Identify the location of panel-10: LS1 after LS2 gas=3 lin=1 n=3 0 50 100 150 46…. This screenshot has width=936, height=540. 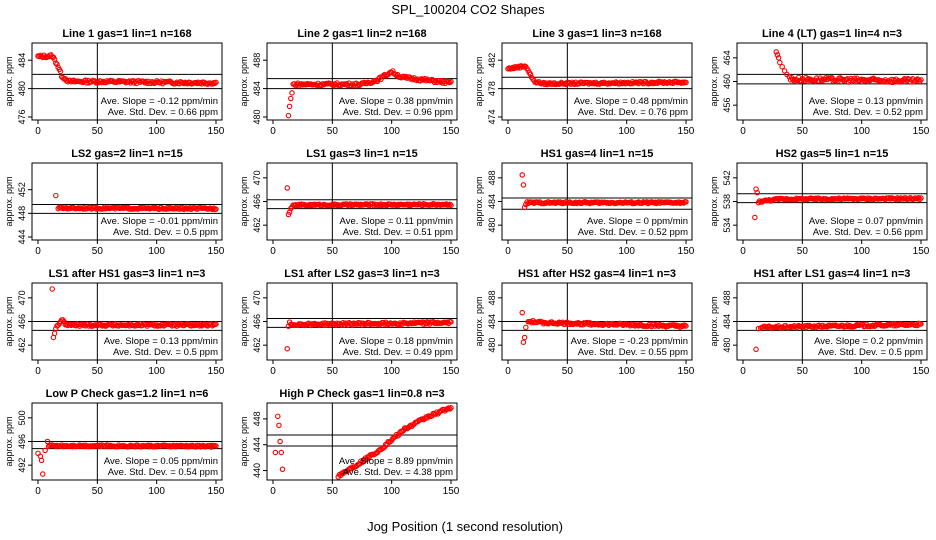
(349, 322).